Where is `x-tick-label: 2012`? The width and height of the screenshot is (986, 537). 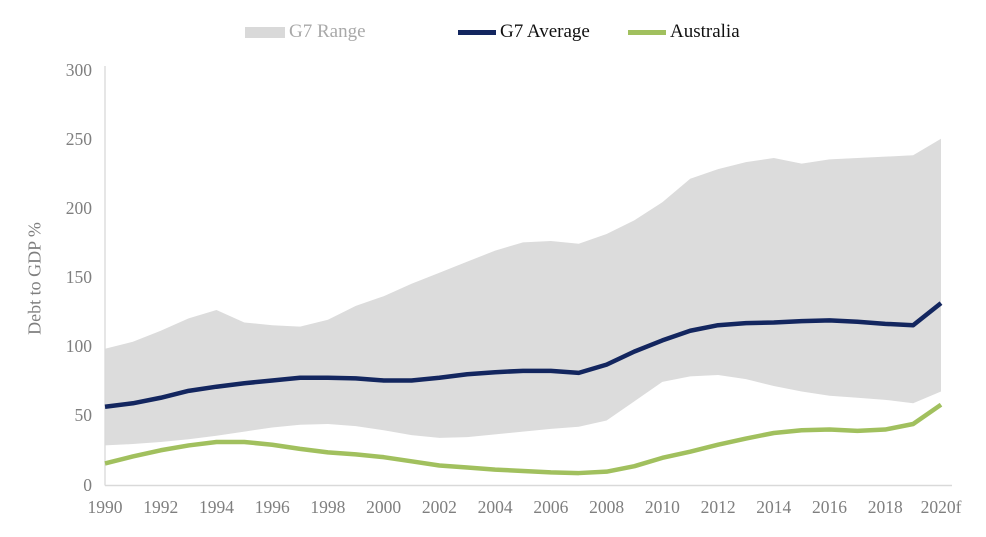
x-tick-label: 2012 is located at coordinates (718, 507).